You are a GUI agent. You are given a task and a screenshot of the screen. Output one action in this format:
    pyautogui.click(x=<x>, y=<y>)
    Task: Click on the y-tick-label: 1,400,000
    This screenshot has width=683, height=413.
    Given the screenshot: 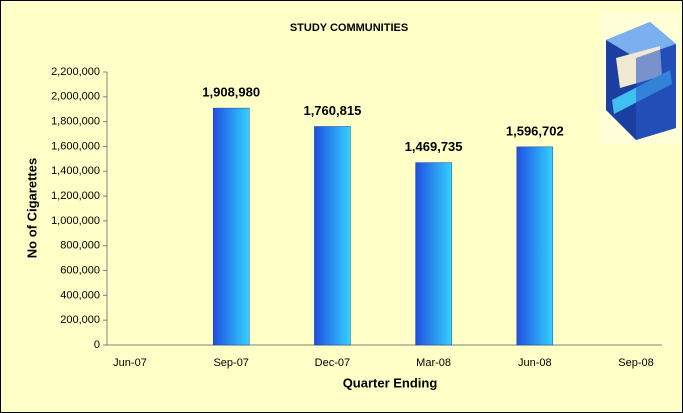 What is the action you would take?
    pyautogui.click(x=75, y=171)
    